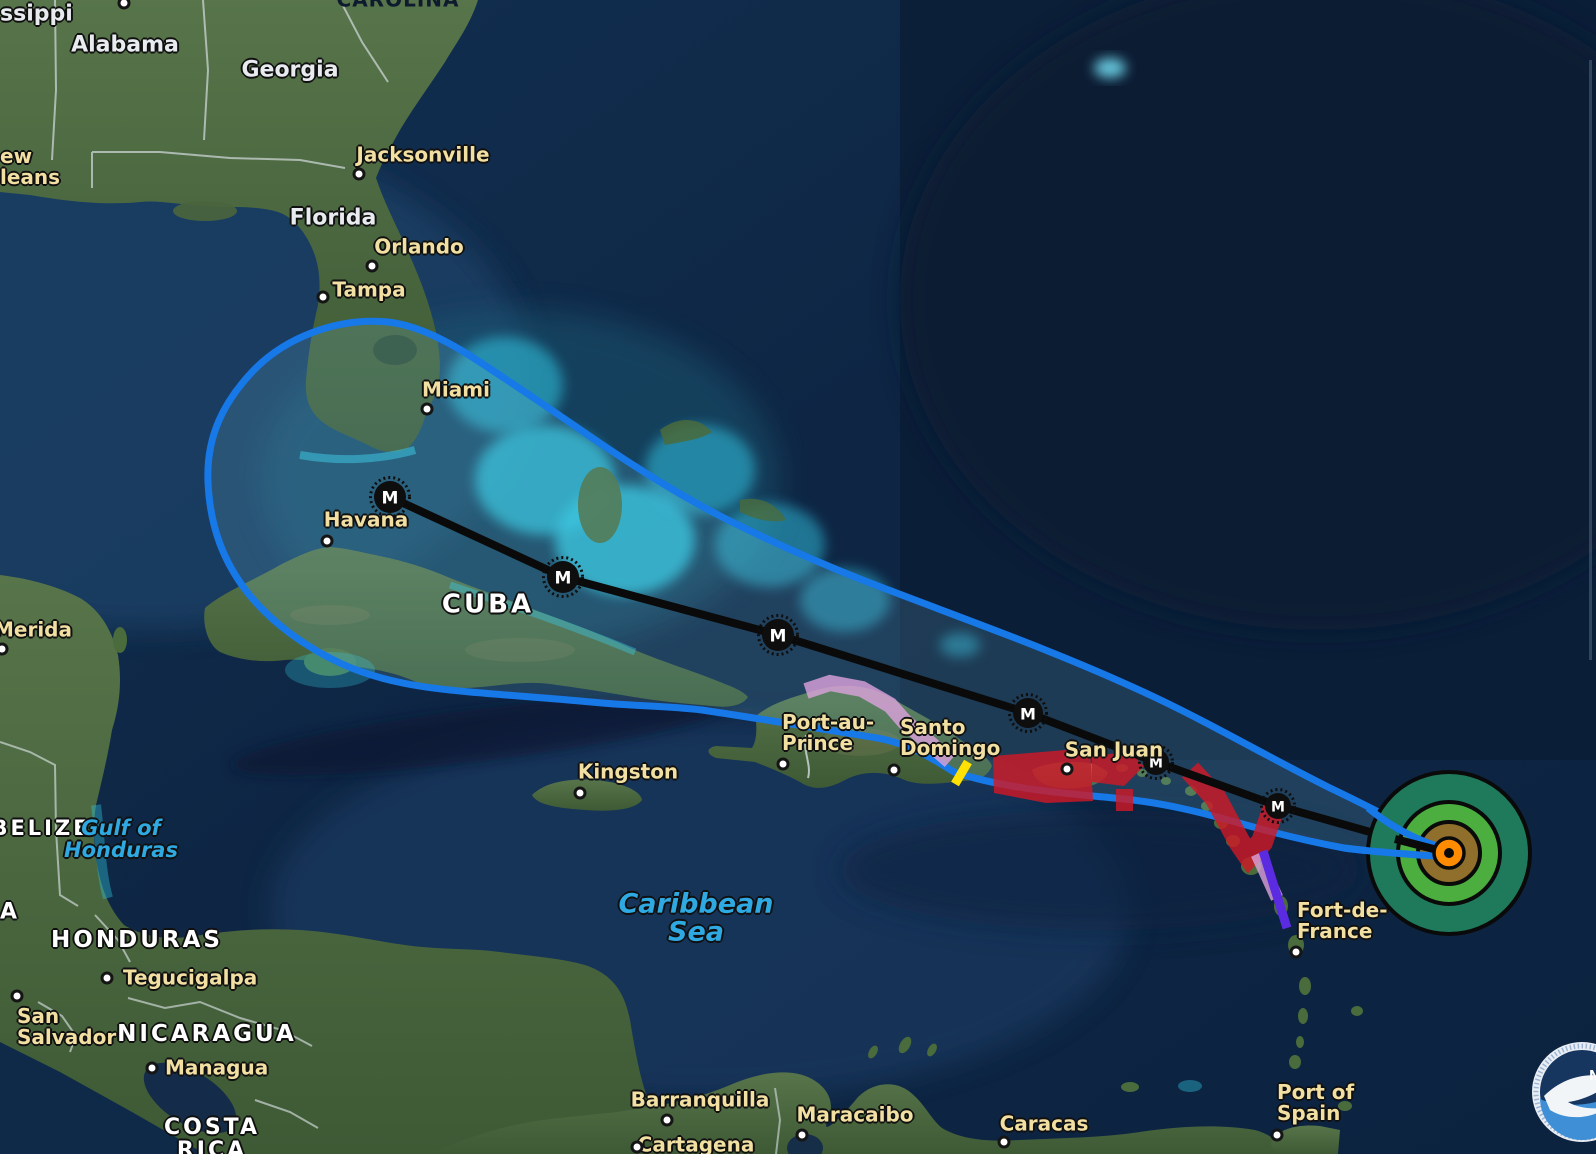 The width and height of the screenshot is (1596, 1154). I want to click on warning-layer, so click(1047, 802).